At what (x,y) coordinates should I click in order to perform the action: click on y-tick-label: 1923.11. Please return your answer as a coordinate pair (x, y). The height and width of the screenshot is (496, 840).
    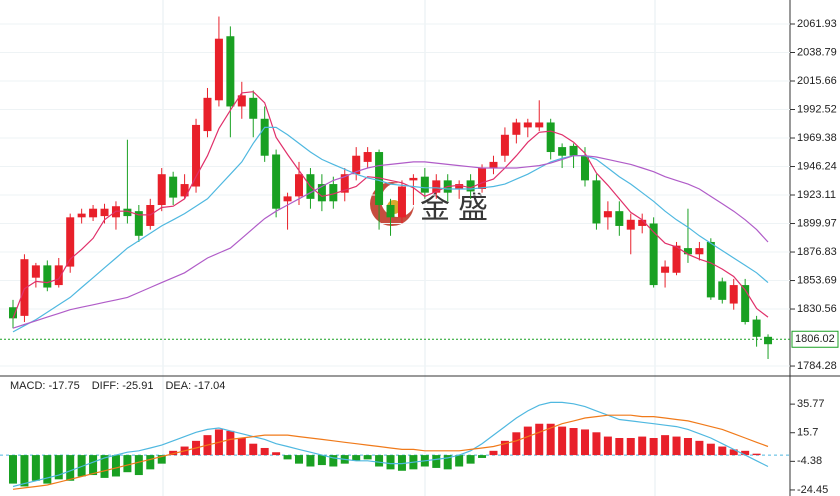
    Looking at the image, I should click on (816, 195).